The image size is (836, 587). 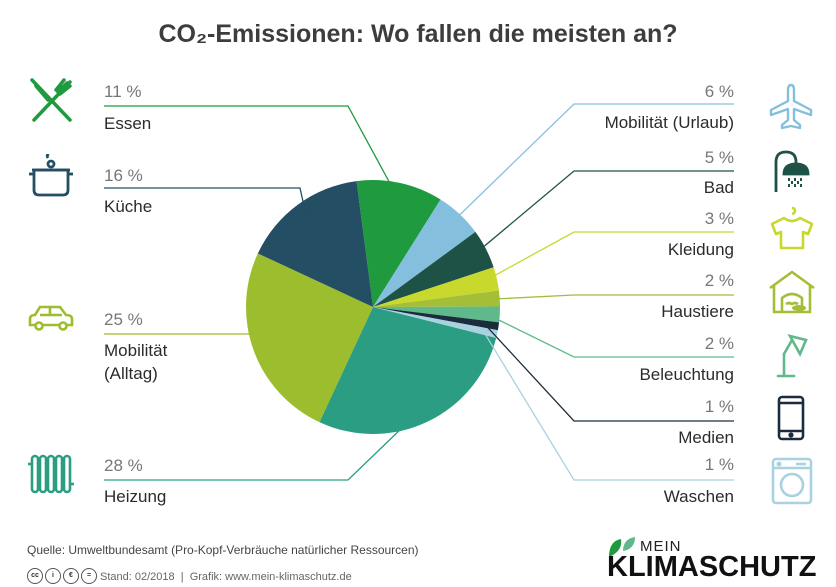 What do you see at coordinates (686, 374) in the screenshot?
I see `category-label-beleuchtung: Beleuchtung` at bounding box center [686, 374].